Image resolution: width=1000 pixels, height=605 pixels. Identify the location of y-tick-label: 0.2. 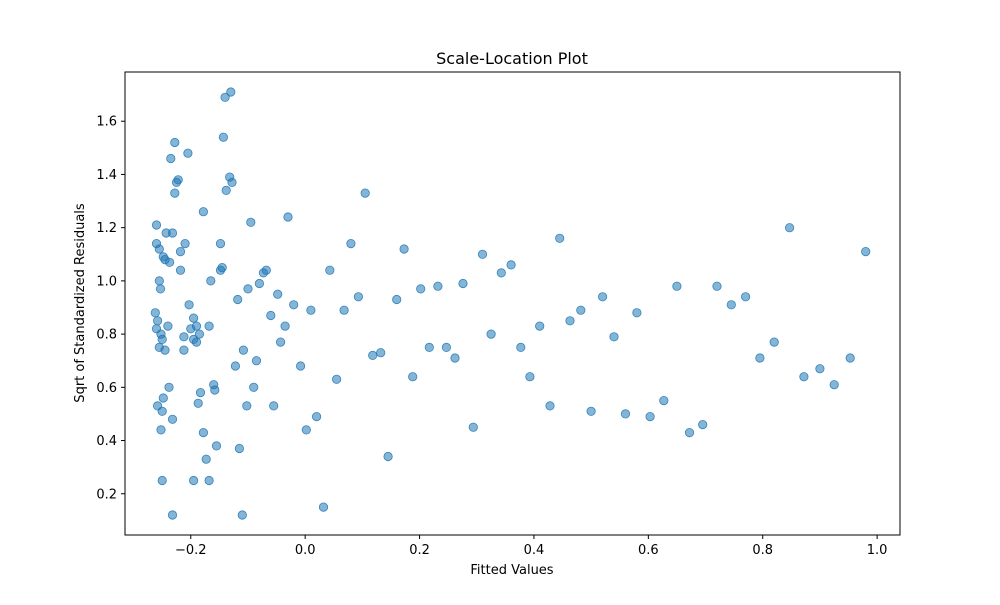
(106, 494).